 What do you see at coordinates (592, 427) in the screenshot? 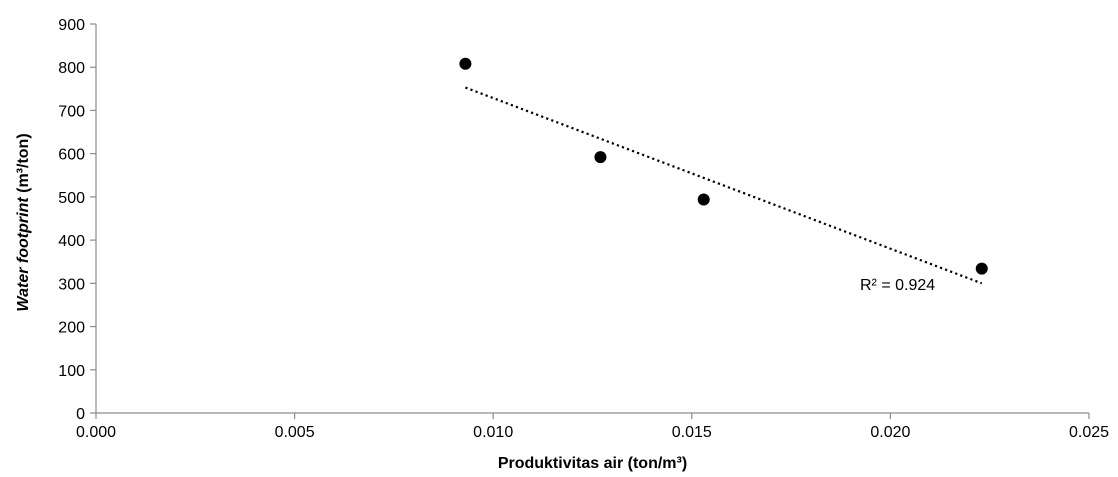
I see `x-axis-ticks: 0.000 0.005 0.010 0.015 0.020 0.025` at bounding box center [592, 427].